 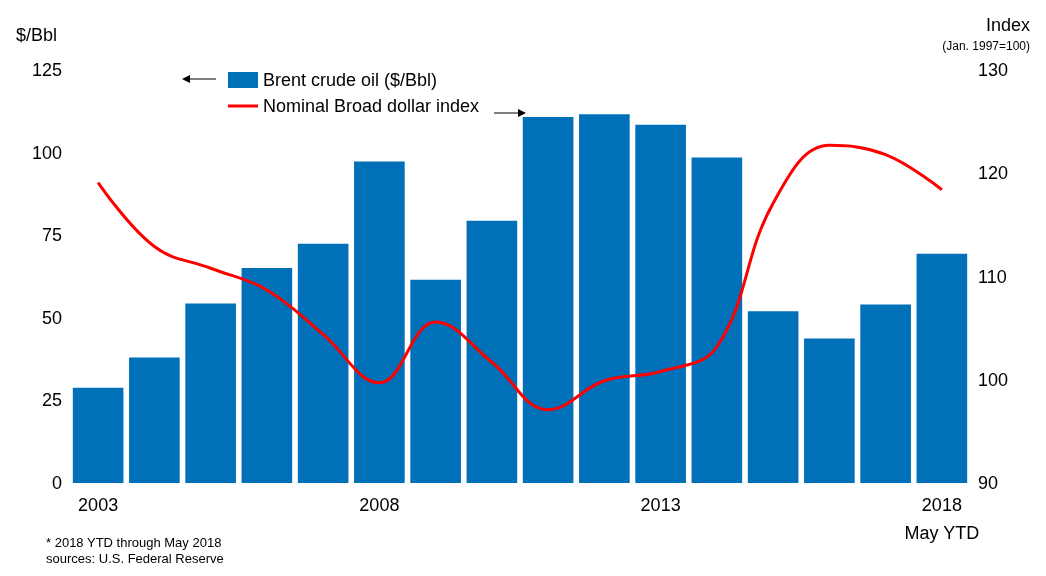 I want to click on y-axis-title: $/Bbl, so click(x=37, y=35).